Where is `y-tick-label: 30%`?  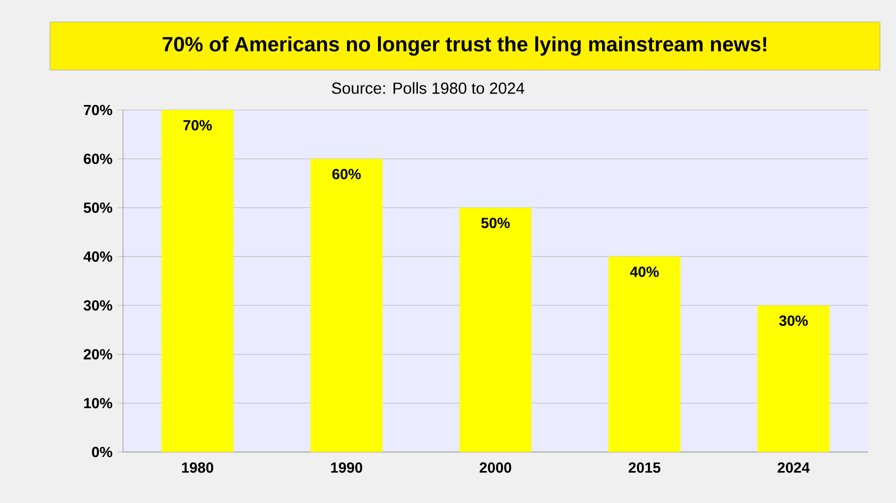
y-tick-label: 30% is located at coordinates (98, 305).